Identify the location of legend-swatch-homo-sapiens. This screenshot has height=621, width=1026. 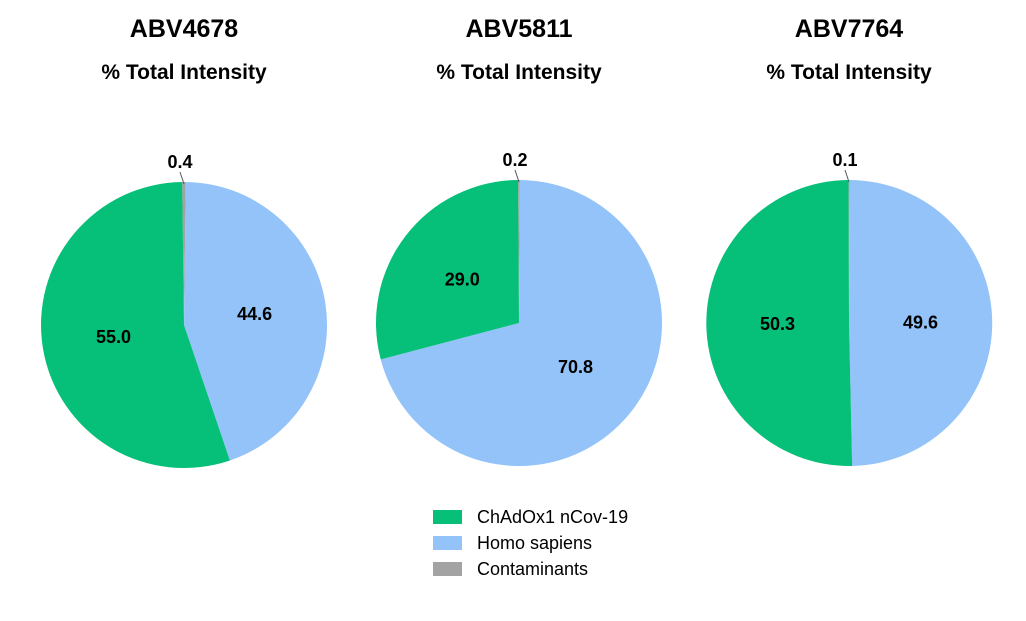
(447, 543).